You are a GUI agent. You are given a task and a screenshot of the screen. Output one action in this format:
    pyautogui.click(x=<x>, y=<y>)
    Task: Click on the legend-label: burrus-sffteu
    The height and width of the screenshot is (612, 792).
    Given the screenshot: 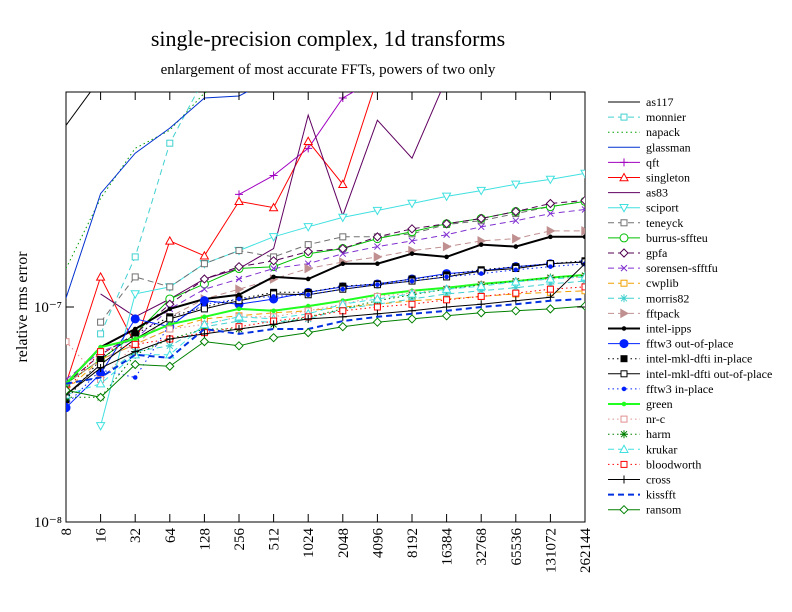 What is the action you would take?
    pyautogui.click(x=677, y=238)
    